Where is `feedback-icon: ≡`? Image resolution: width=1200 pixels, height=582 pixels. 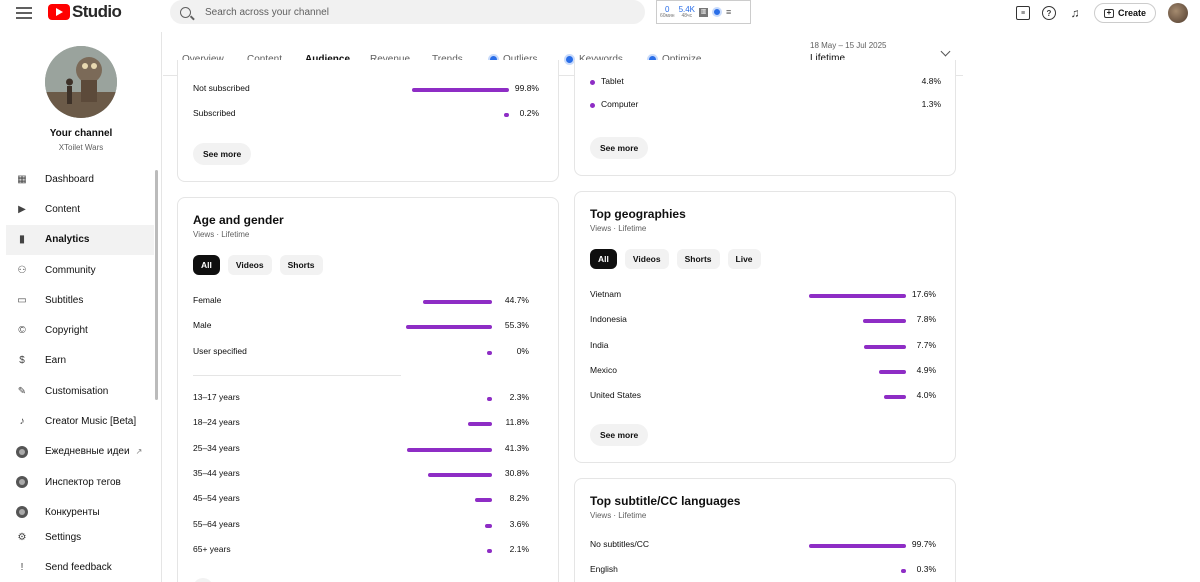 feedback-icon: ≡ is located at coordinates (1022, 13).